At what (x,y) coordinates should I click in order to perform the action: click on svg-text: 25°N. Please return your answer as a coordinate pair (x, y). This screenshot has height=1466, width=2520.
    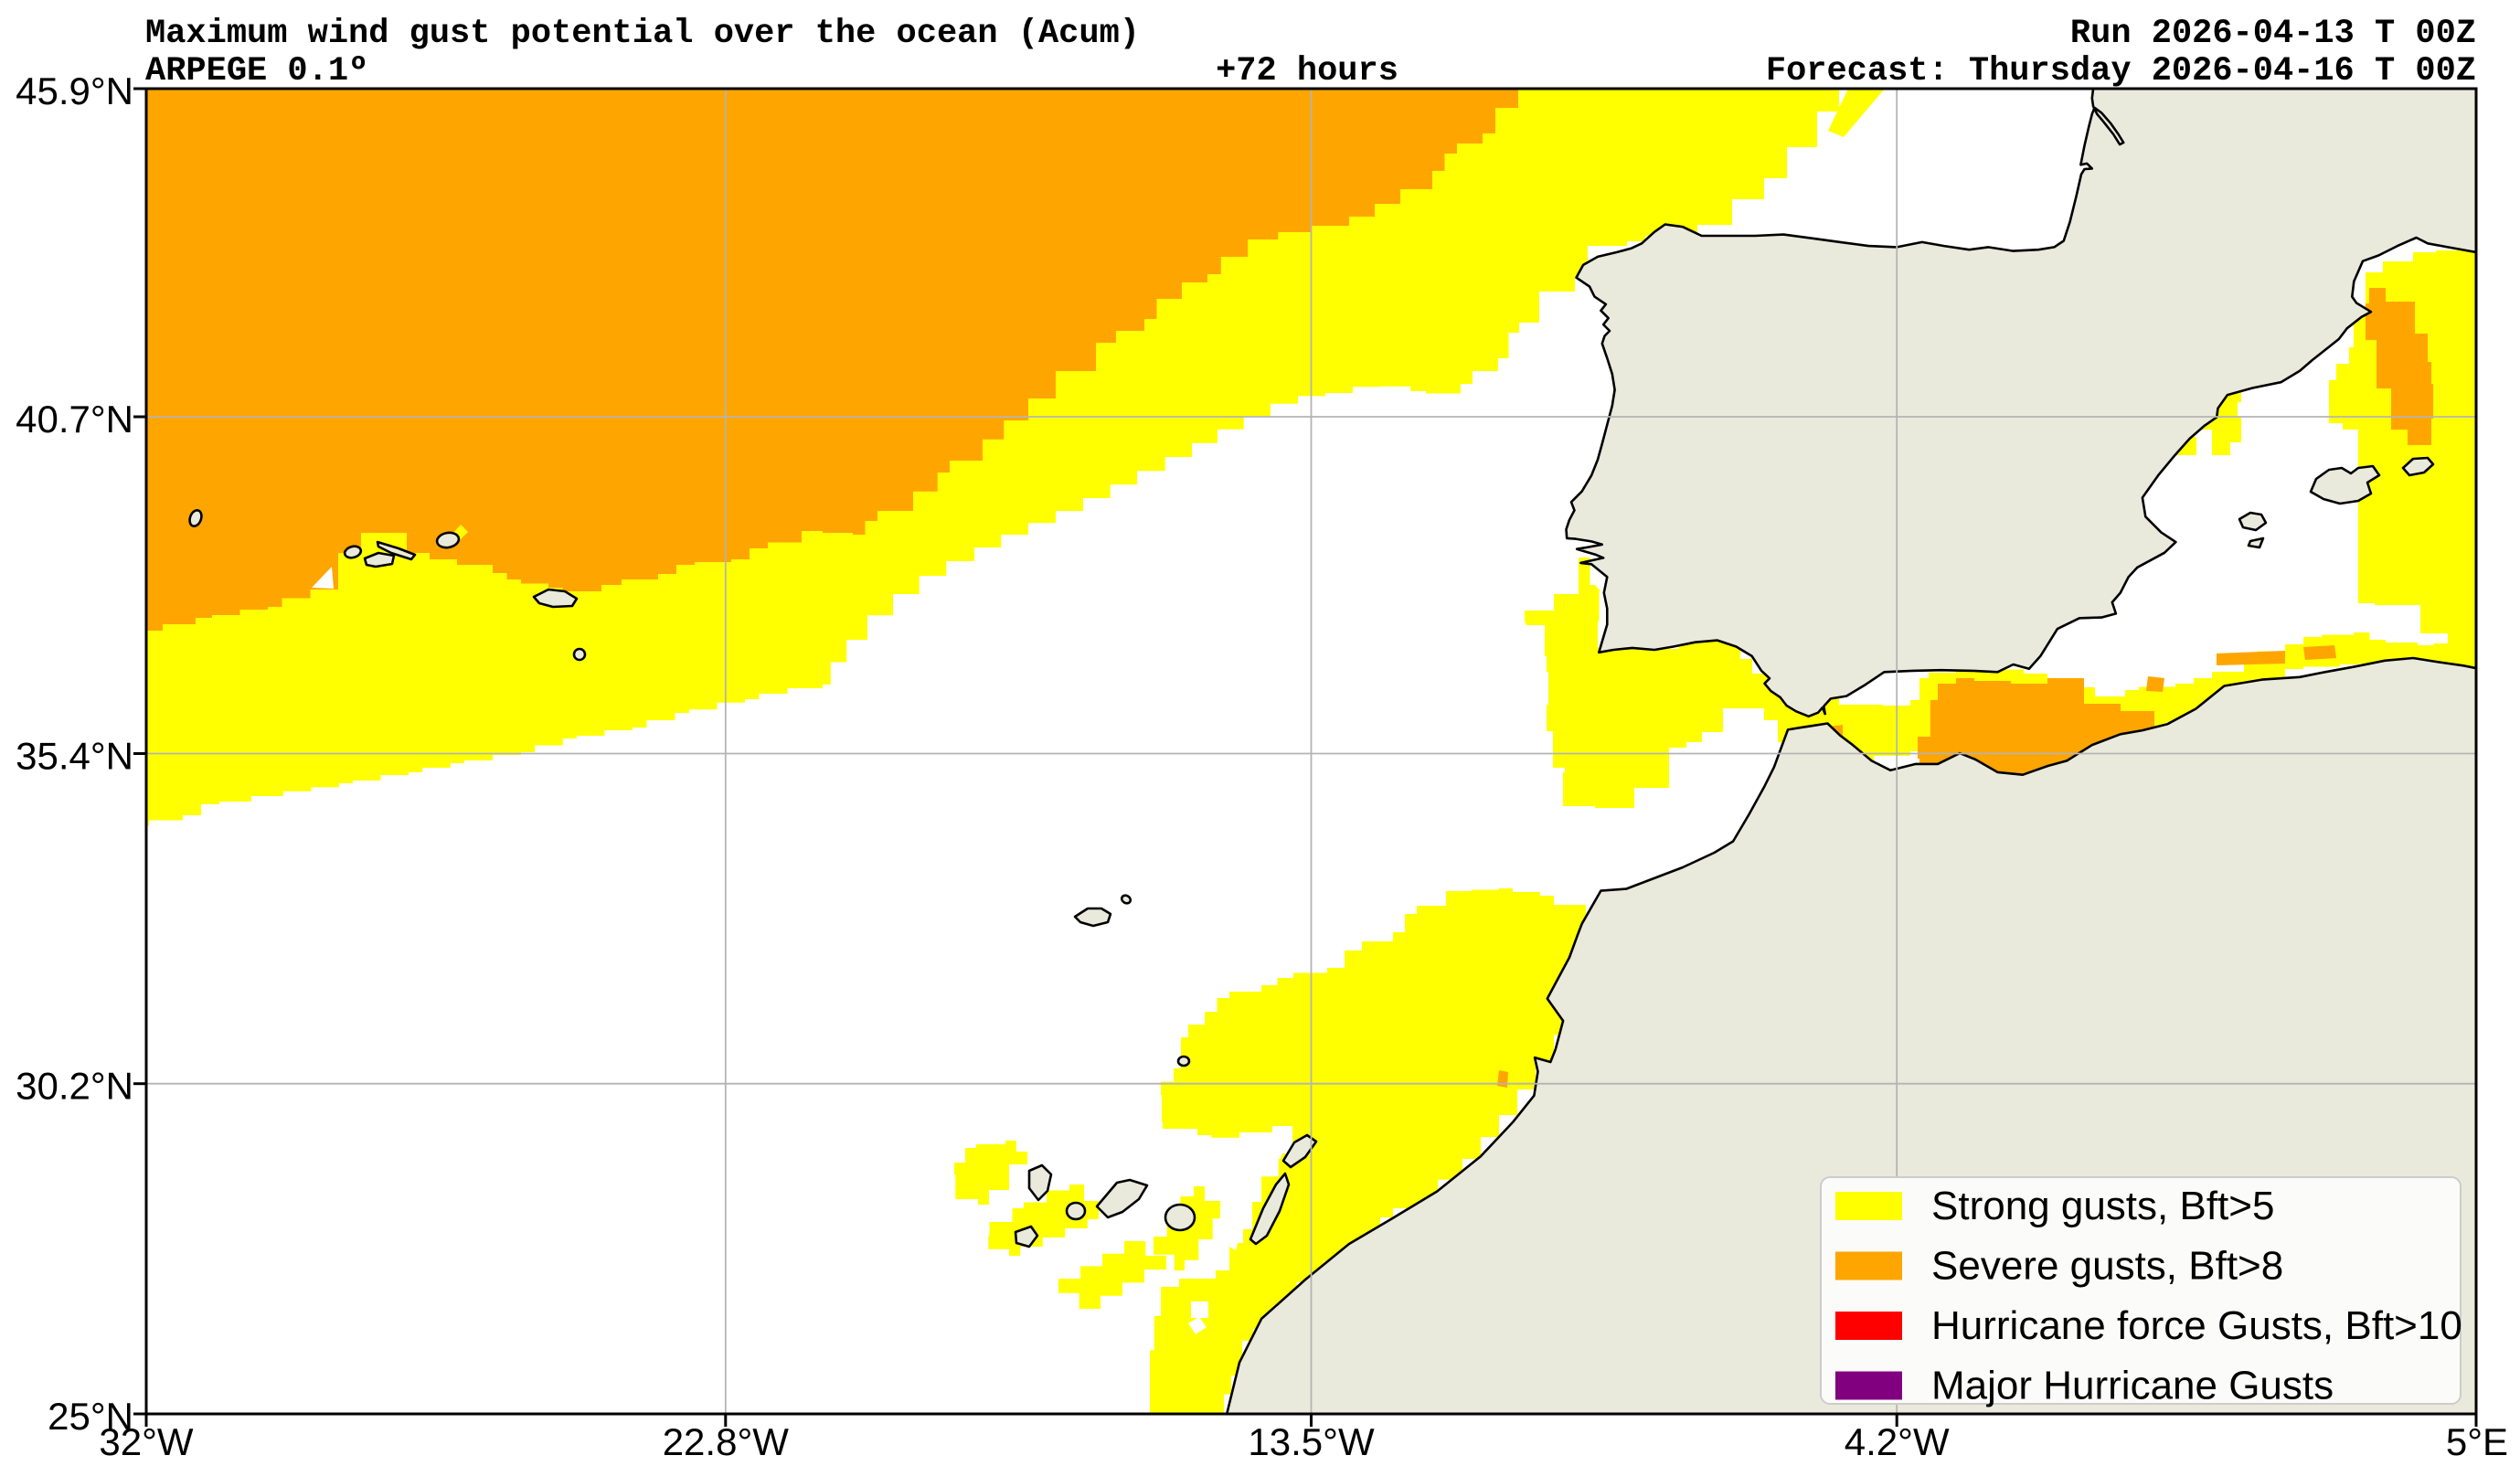
    Looking at the image, I should click on (90, 1417).